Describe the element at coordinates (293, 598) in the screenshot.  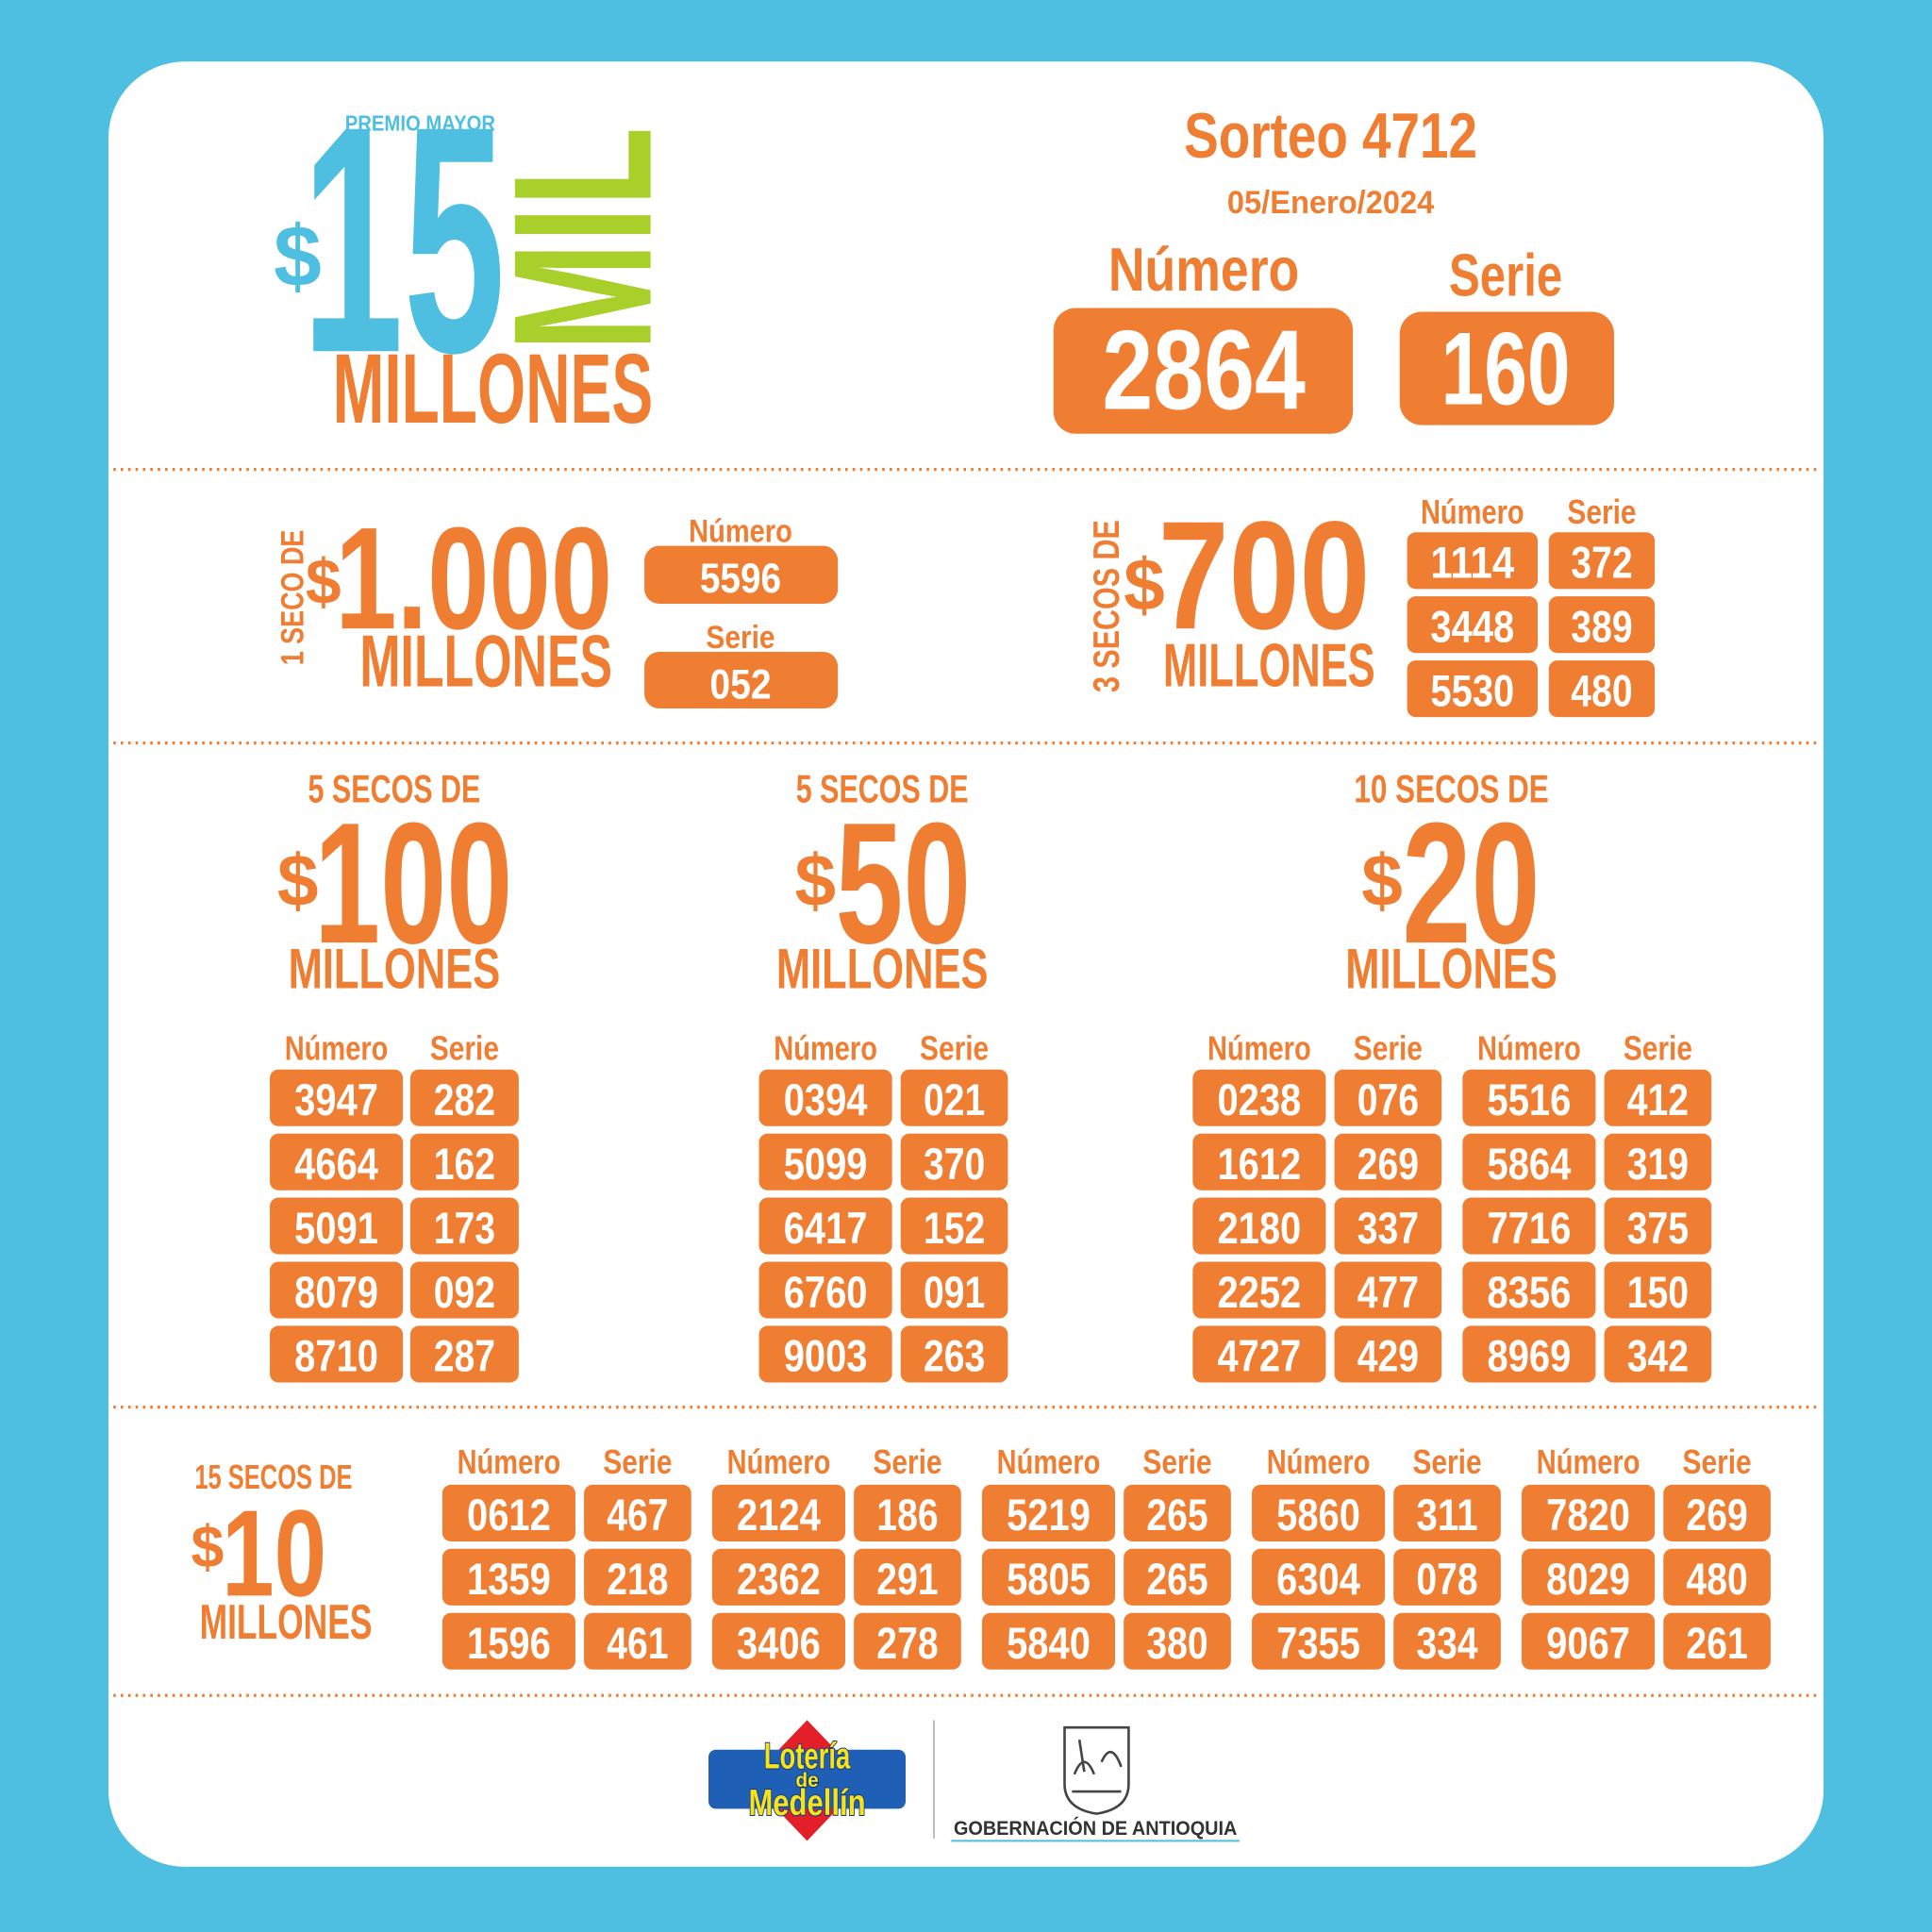
I see `prize-count: 1 SECO DE` at that location.